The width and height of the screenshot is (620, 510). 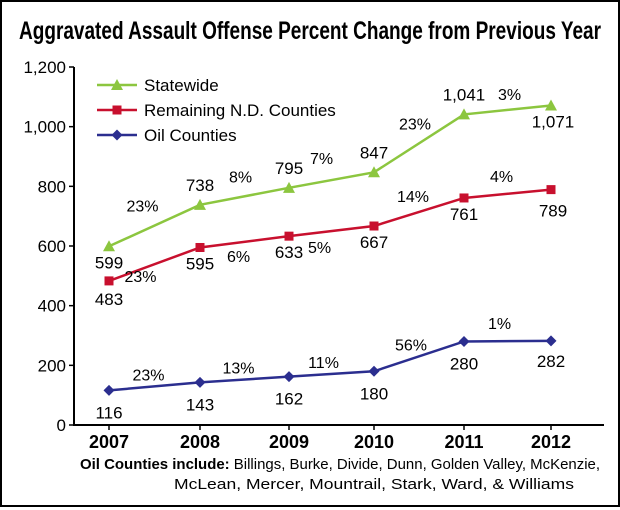 I want to click on data-label: 599, so click(x=109, y=262).